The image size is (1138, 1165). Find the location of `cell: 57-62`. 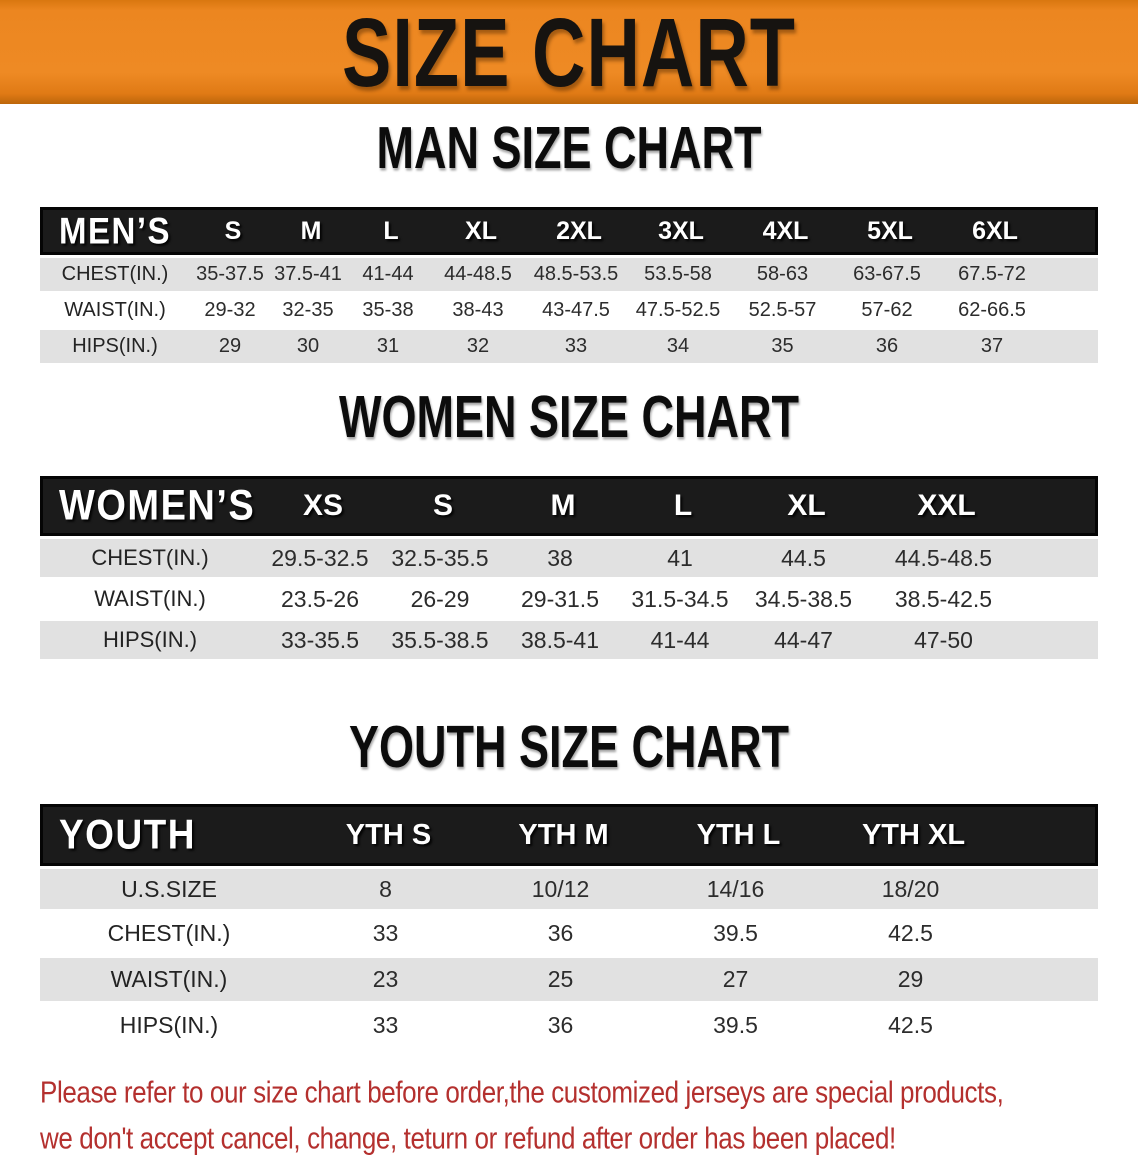

cell: 57-62 is located at coordinates (887, 310).